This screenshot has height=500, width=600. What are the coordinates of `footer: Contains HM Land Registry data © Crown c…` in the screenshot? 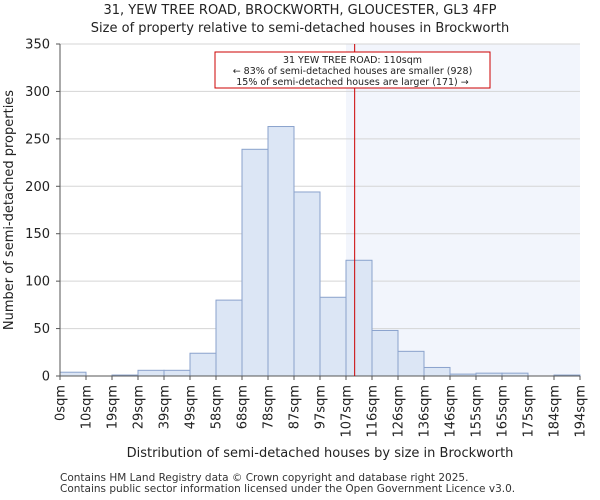 It's located at (287, 484).